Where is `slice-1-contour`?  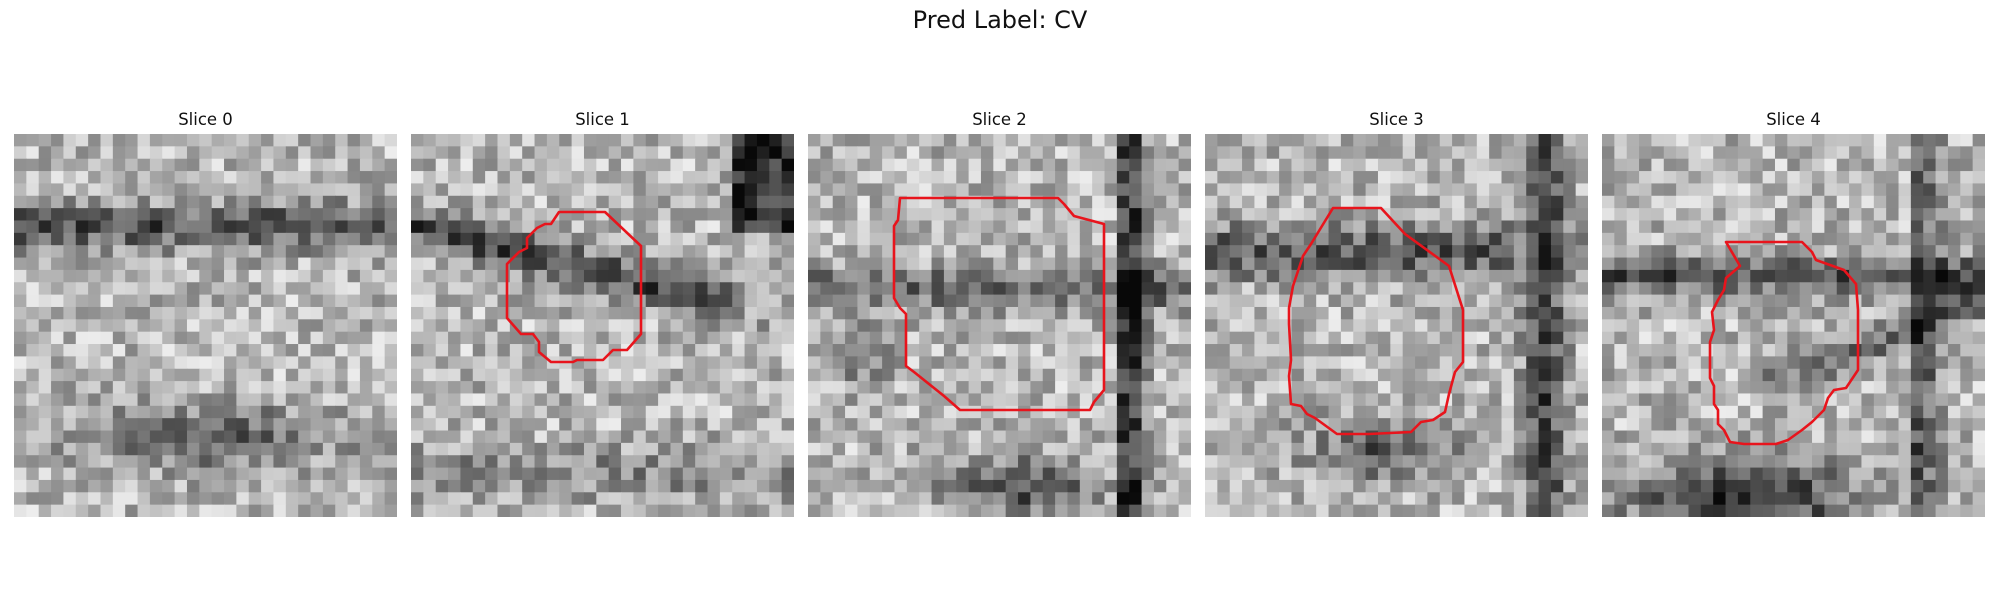
slice-1-contour is located at coordinates (574, 287).